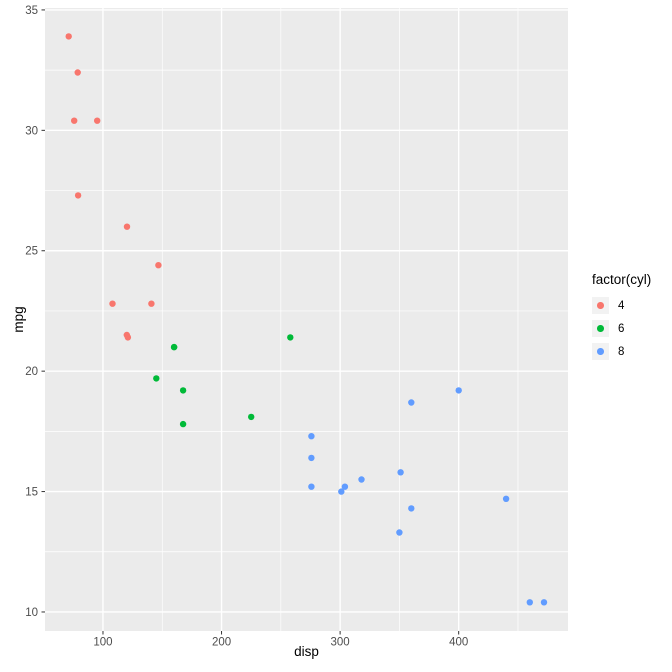 The height and width of the screenshot is (672, 672). Describe the element at coordinates (622, 279) in the screenshot. I see `legend-title: factor(cyl)` at that location.